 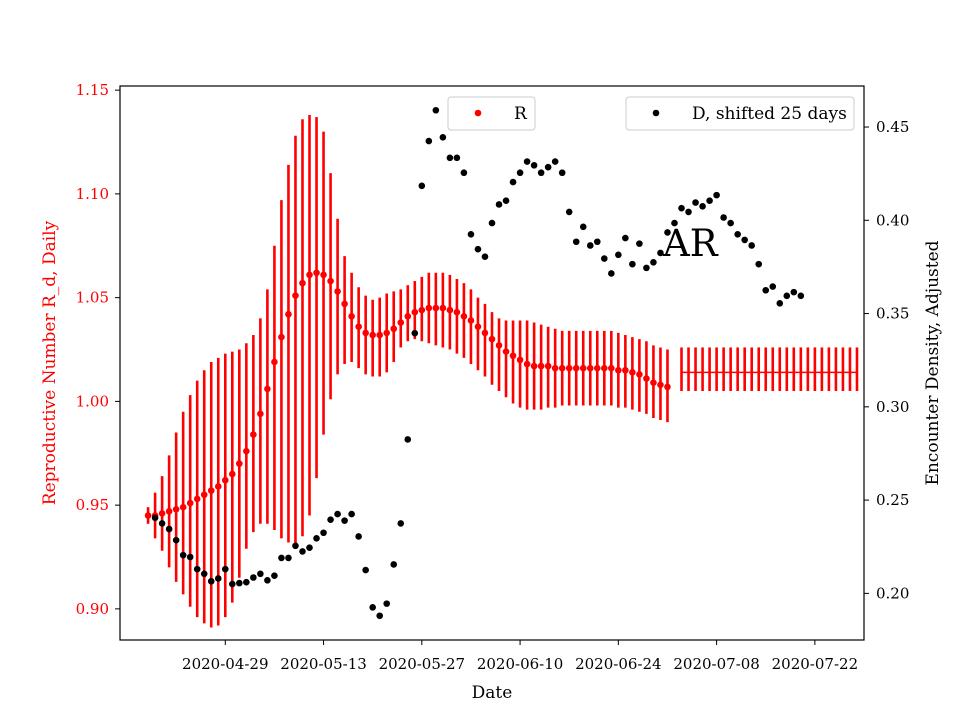 What do you see at coordinates (323, 664) in the screenshot?
I see `x-tick-label: 2020-05-13` at bounding box center [323, 664].